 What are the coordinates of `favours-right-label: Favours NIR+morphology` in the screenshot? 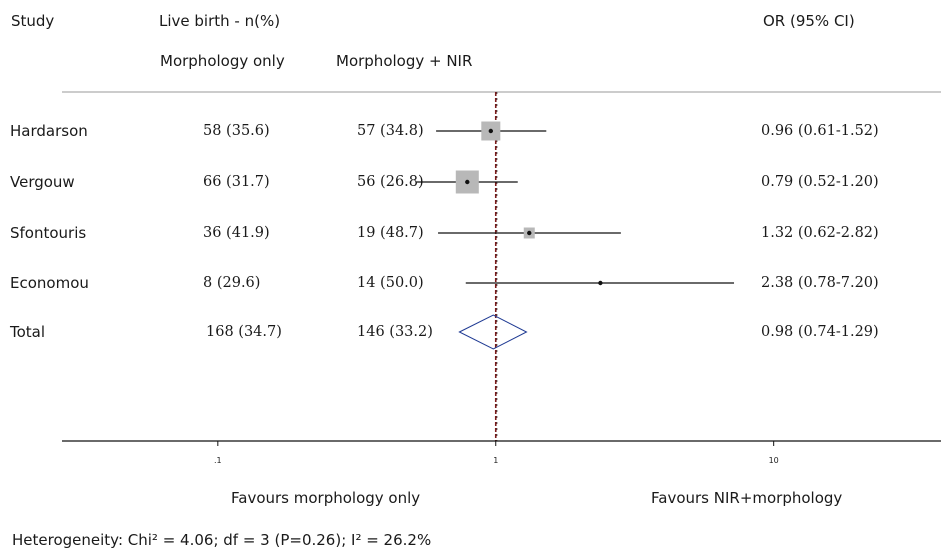 It's located at (747, 498).